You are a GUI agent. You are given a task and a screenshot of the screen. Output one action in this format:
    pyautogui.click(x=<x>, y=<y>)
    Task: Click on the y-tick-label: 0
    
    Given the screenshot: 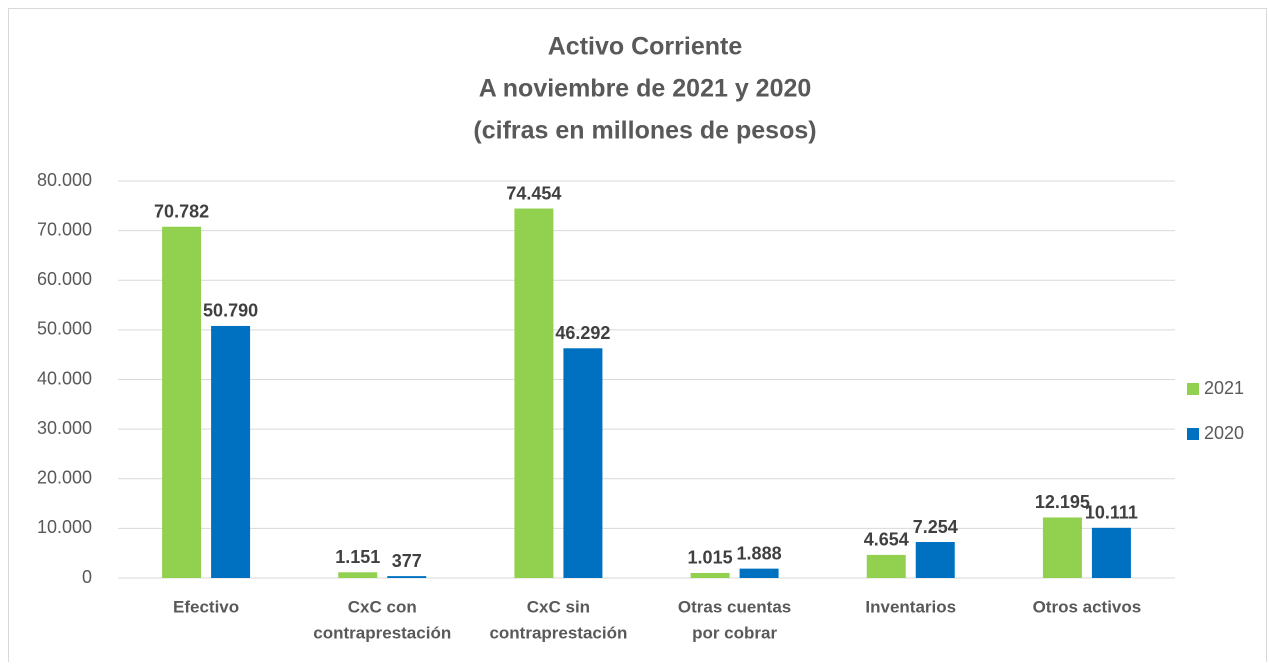 What is the action you would take?
    pyautogui.click(x=87, y=577)
    